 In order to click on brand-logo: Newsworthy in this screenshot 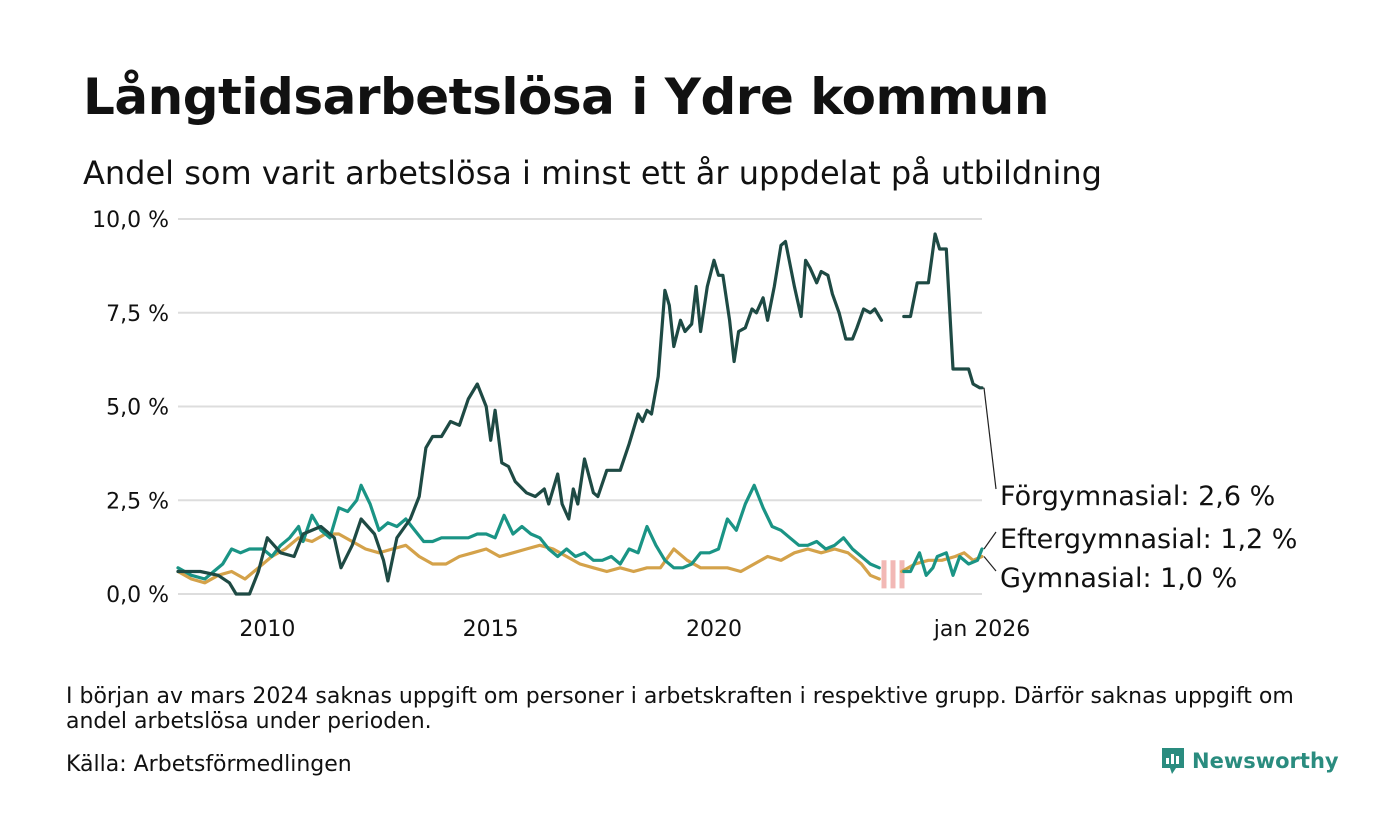, I will do `click(1249, 761)`.